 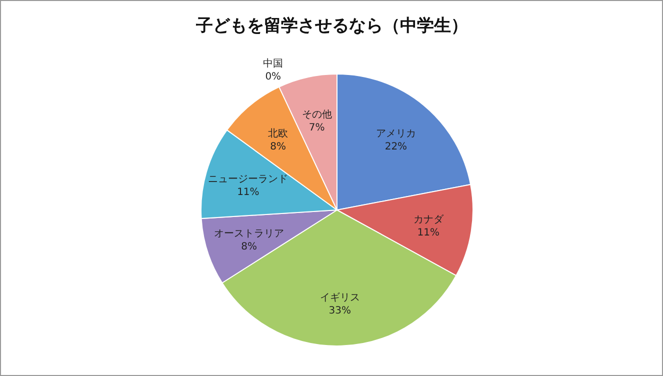 What do you see at coordinates (248, 180) in the screenshot?
I see `slice-label: ニュージーランド` at bounding box center [248, 180].